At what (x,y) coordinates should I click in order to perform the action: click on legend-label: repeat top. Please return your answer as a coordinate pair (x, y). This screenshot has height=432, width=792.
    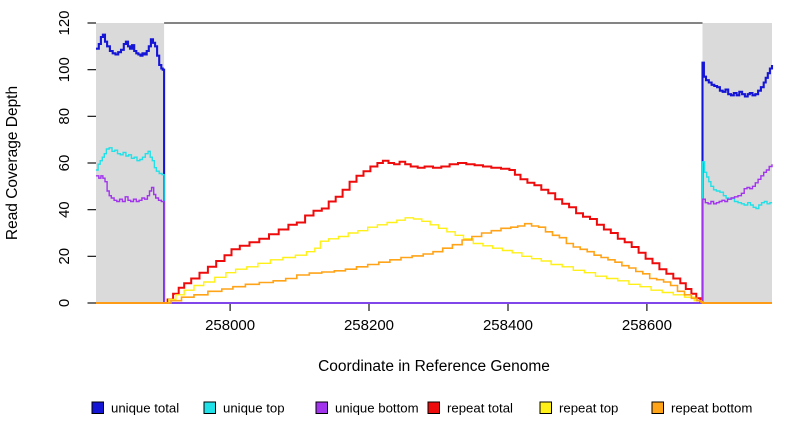
    Looking at the image, I should click on (588, 408).